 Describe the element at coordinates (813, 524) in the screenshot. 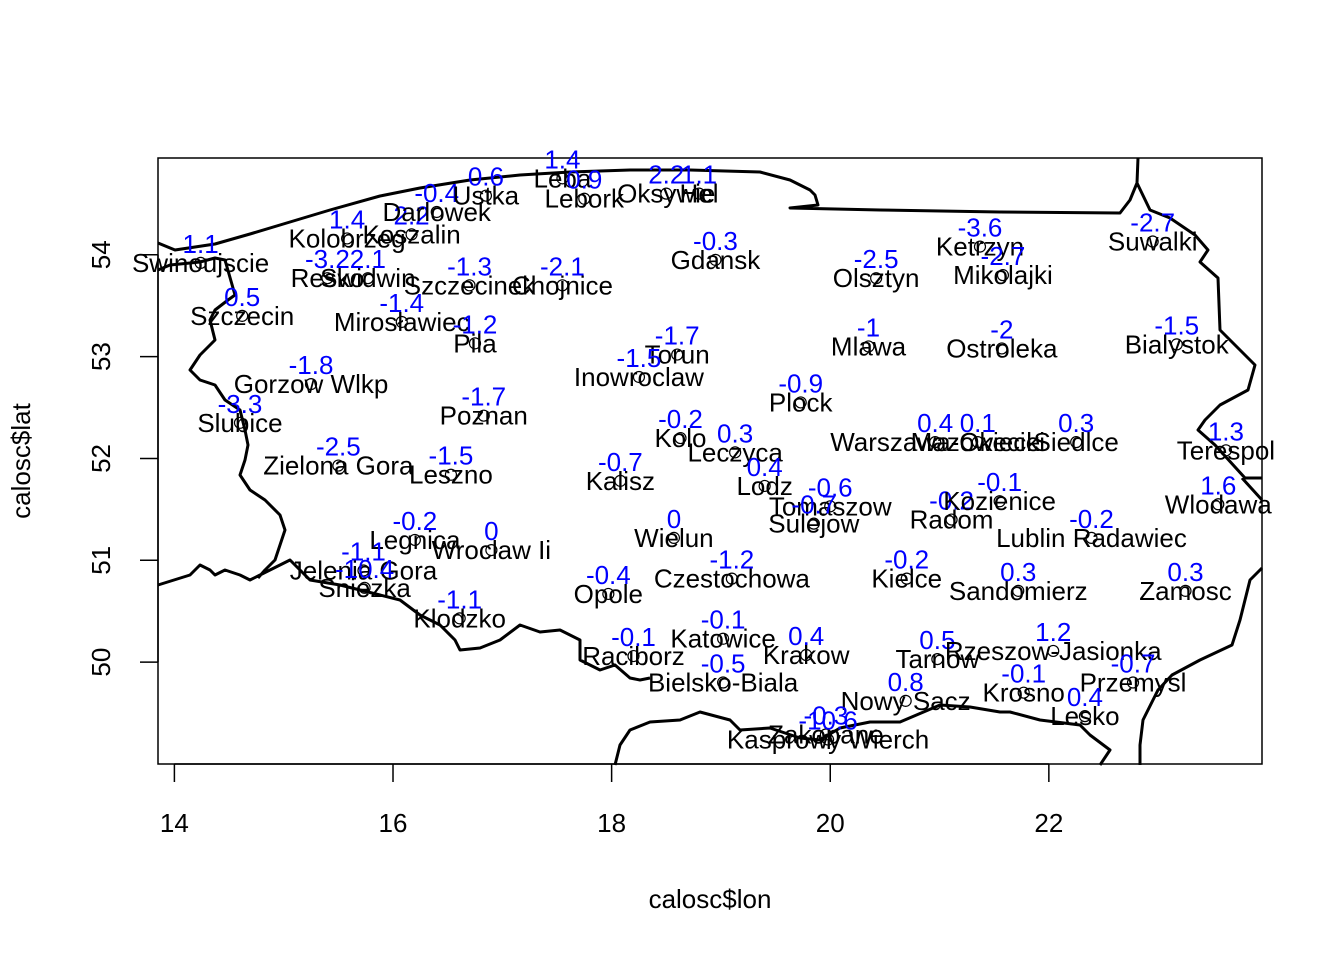

I see `city-name-label: Sulejow` at that location.